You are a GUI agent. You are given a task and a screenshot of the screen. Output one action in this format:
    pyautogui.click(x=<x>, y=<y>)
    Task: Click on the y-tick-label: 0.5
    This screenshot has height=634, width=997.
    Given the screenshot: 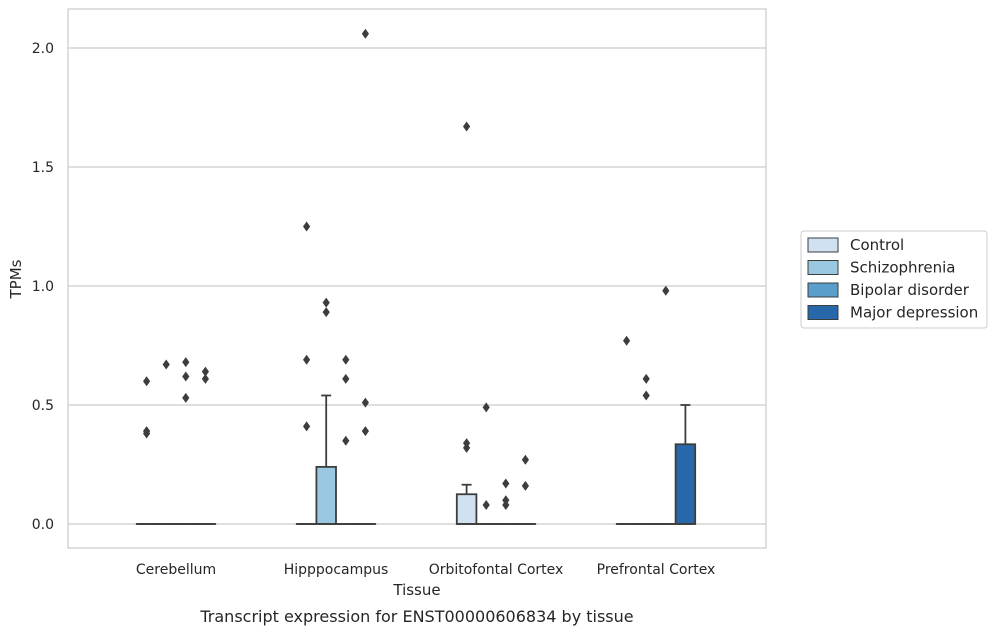 What is the action you would take?
    pyautogui.click(x=43, y=406)
    